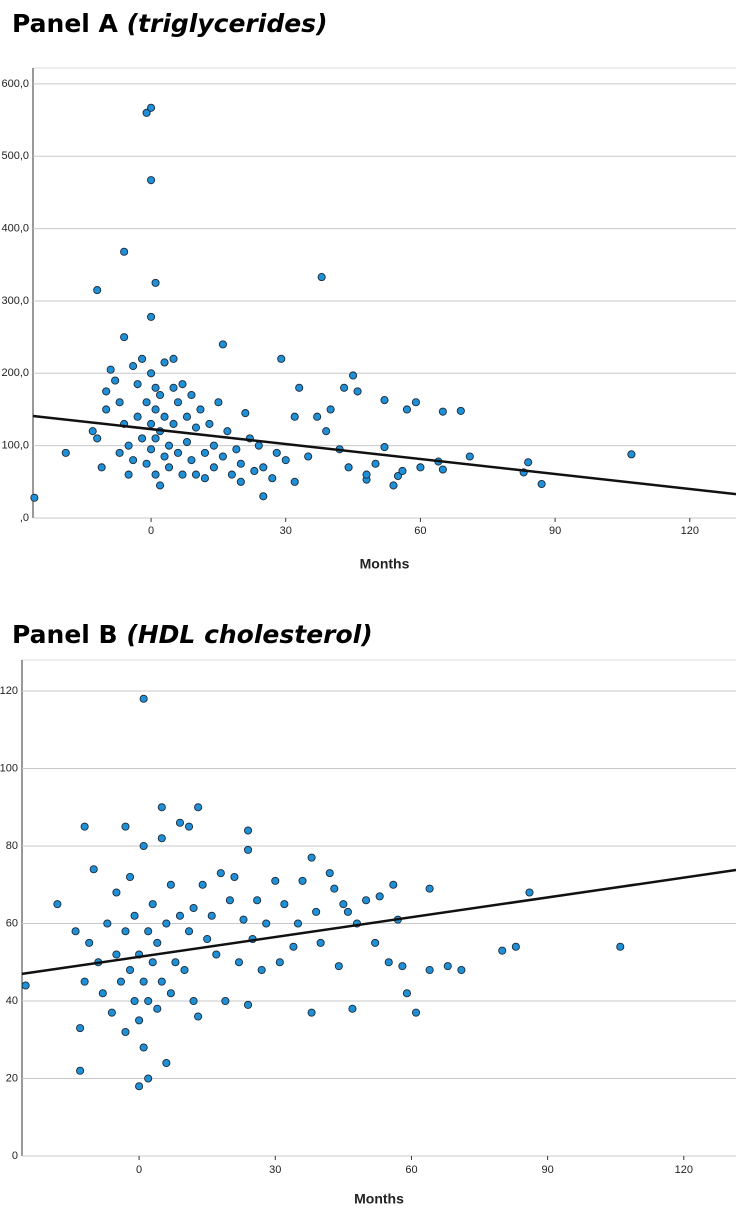 This screenshot has height=1211, width=736. Describe the element at coordinates (24, 518) in the screenshot. I see `y-tick-label: ,0` at that location.